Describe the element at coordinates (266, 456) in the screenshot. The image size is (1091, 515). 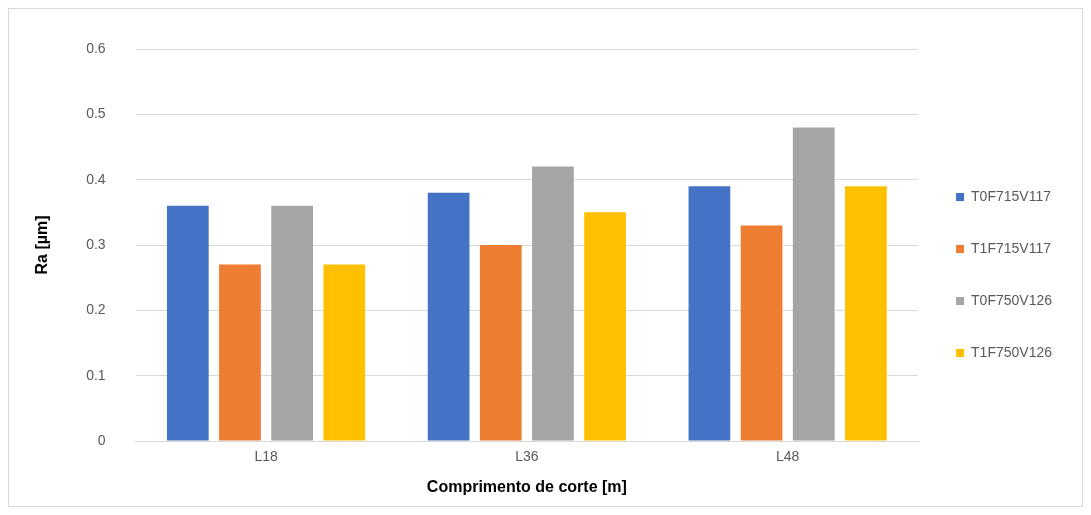
I see `x-tick-label: L18` at that location.